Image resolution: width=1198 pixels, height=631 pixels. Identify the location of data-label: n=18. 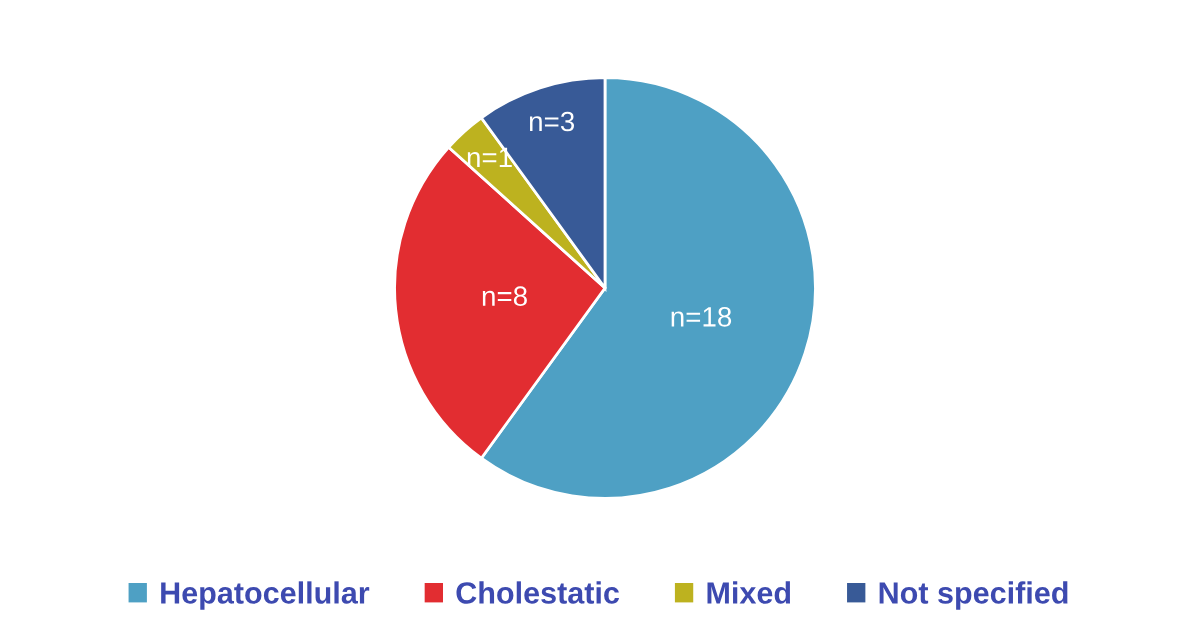
(701, 316).